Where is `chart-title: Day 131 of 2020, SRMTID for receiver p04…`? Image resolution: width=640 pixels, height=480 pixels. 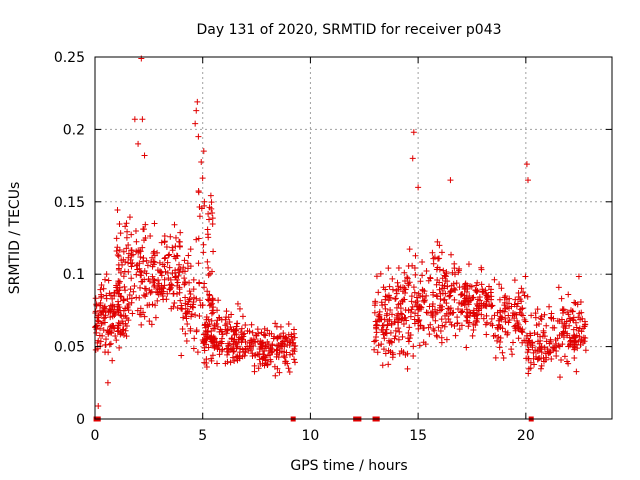 chart-title: Day 131 of 2020, SRMTID for receiver p04… is located at coordinates (348, 30).